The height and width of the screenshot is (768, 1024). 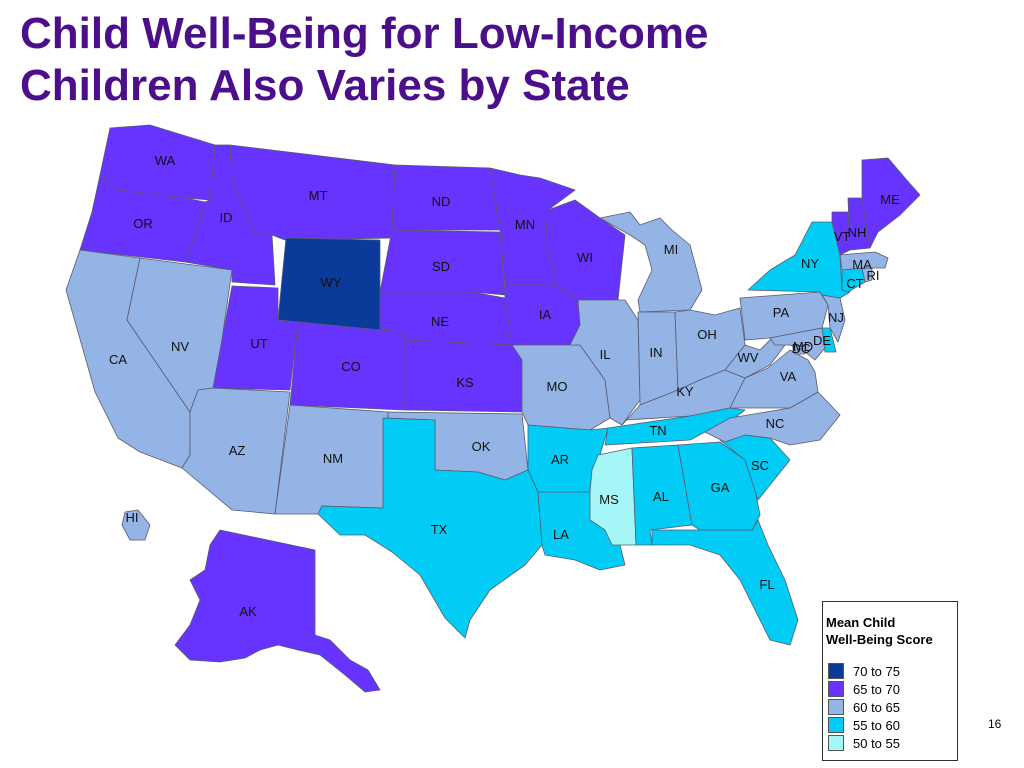 I want to click on state-DE, so click(x=829, y=340).